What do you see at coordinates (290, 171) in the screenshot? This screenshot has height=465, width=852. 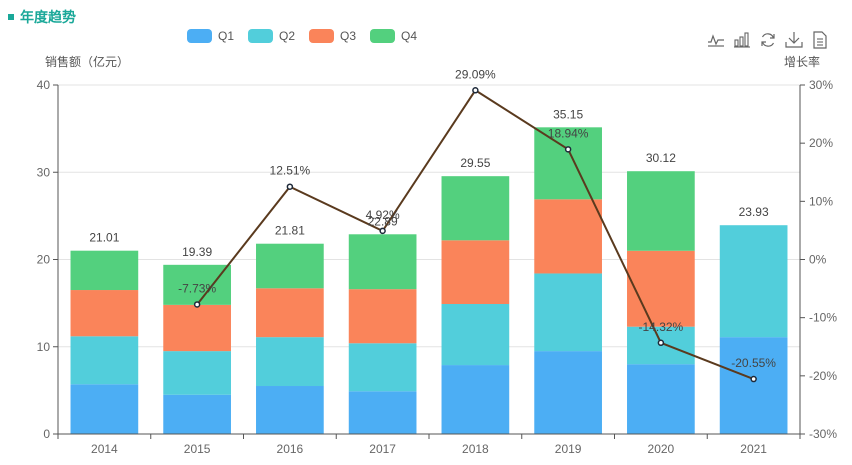 I see `growth-label-2016: 12.51%` at bounding box center [290, 171].